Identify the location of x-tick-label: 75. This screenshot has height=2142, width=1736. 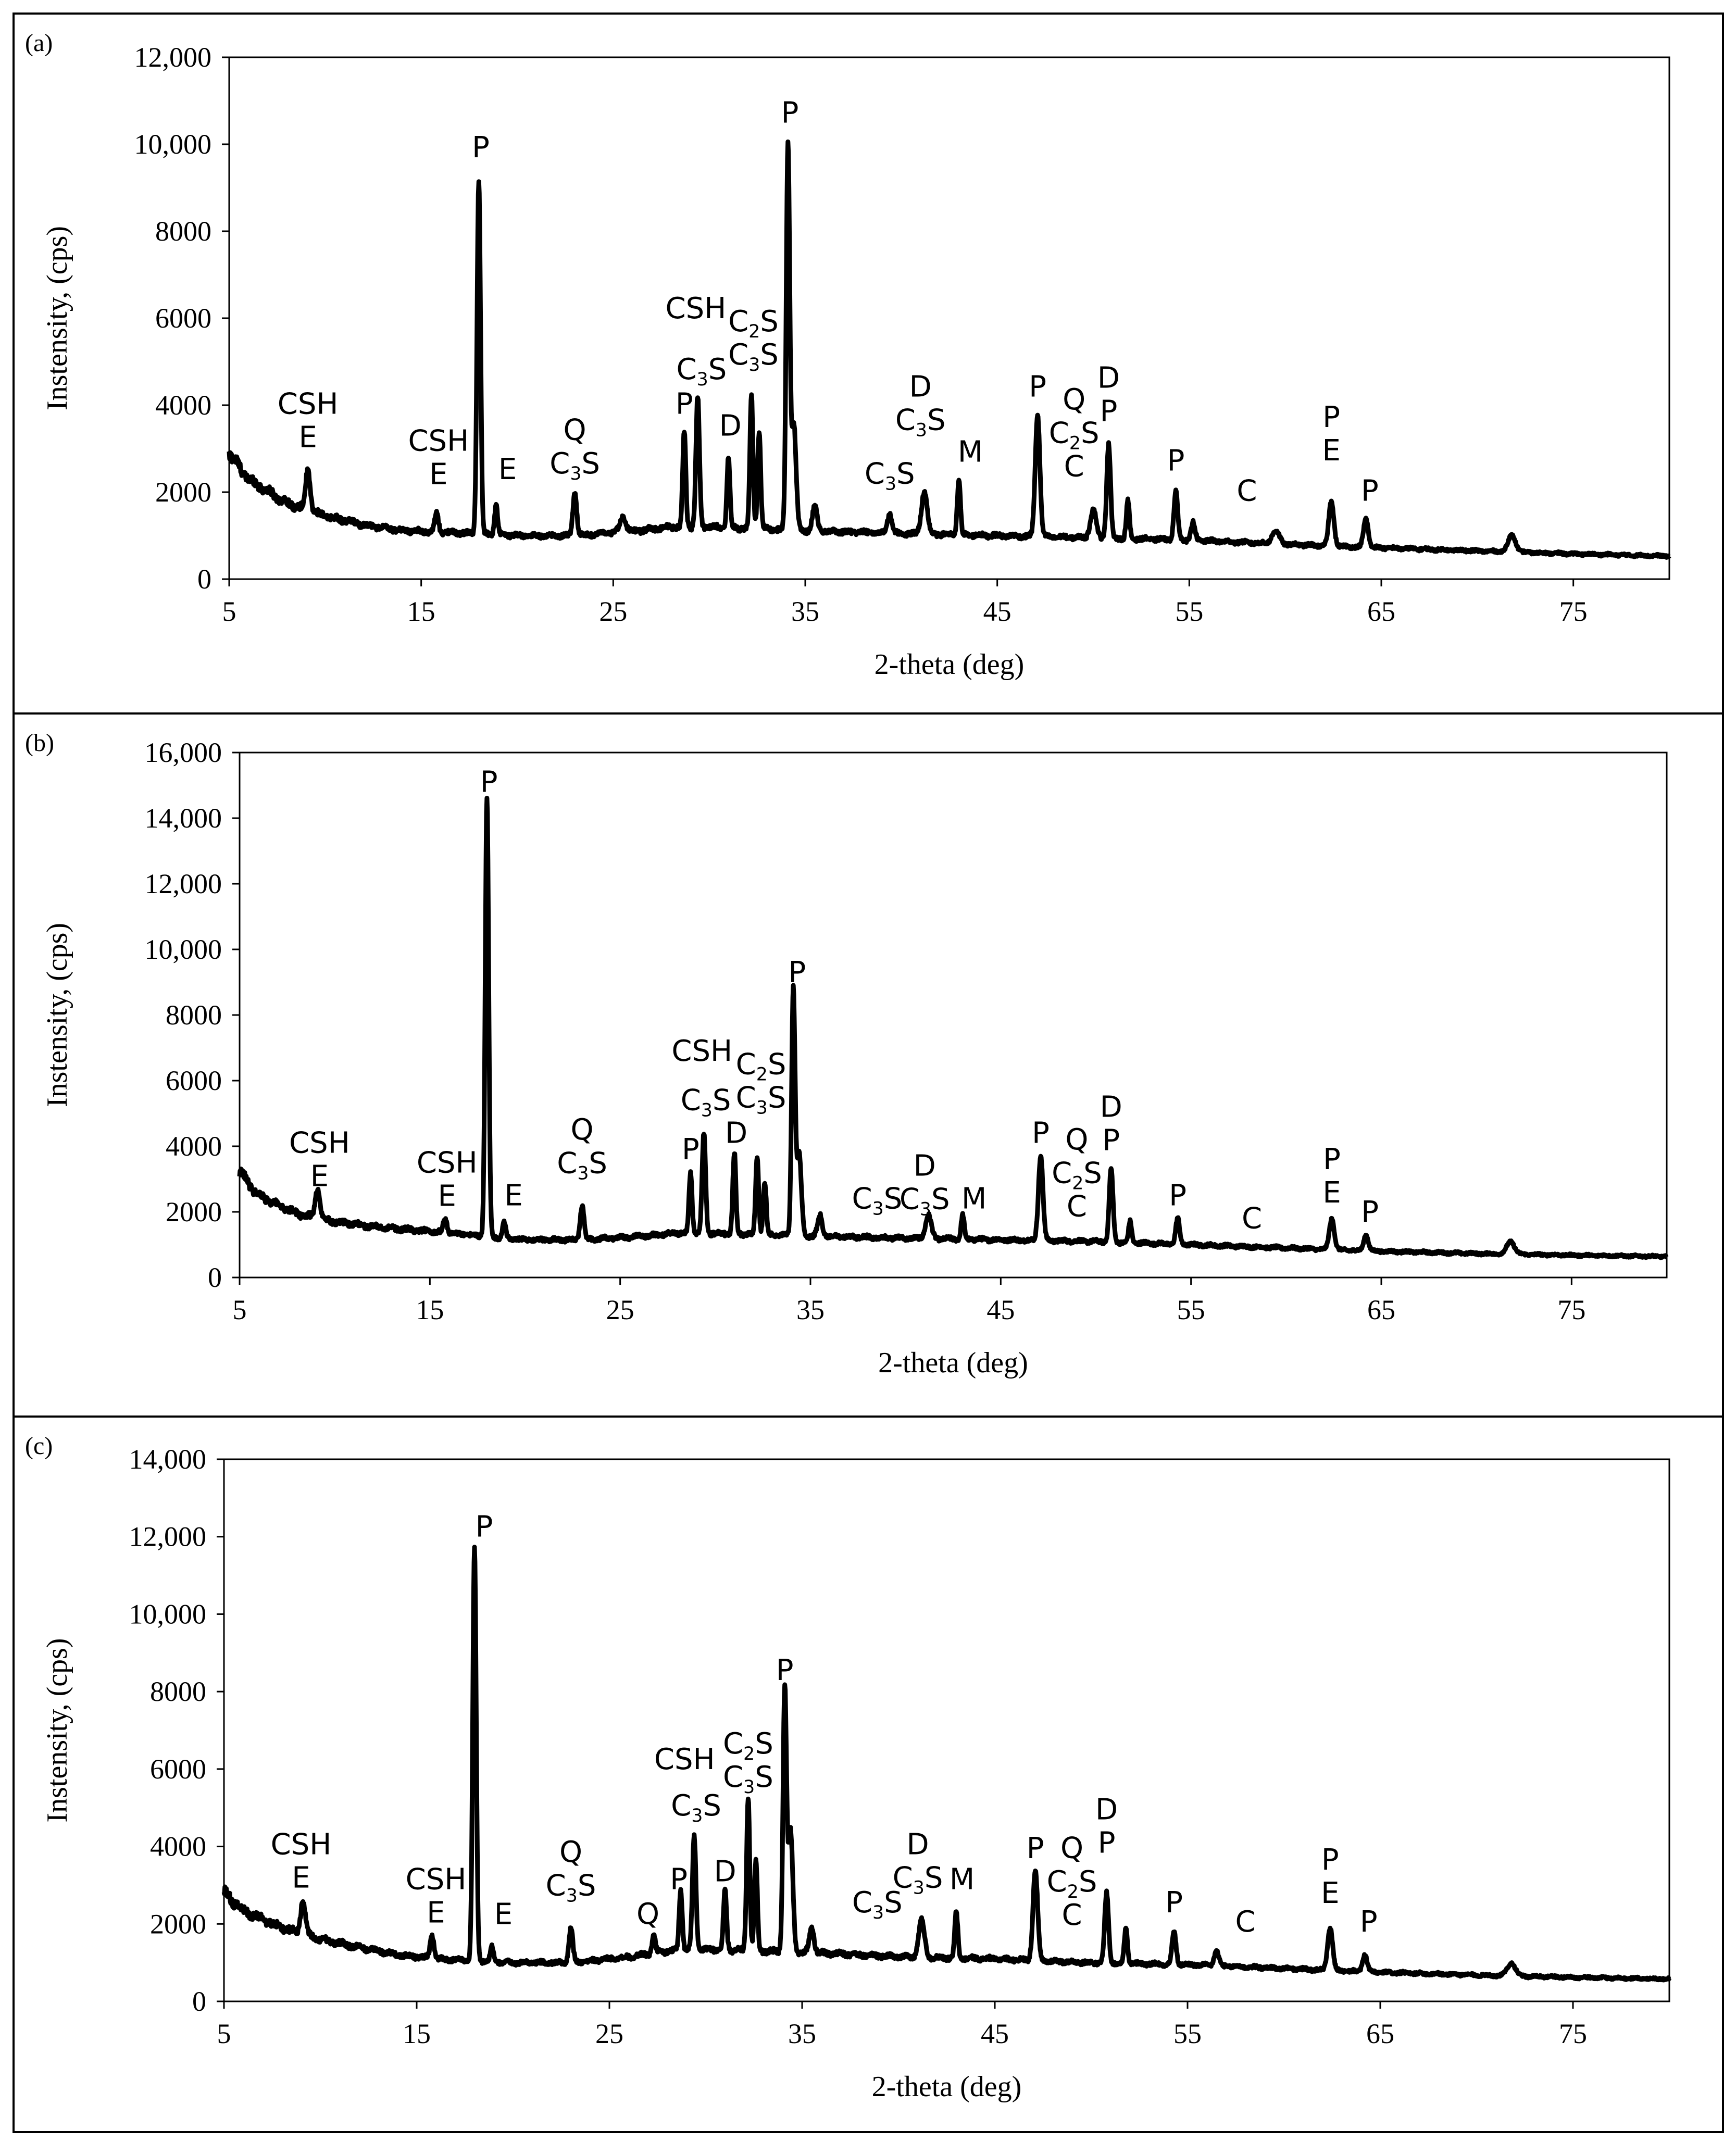
(1571, 1309).